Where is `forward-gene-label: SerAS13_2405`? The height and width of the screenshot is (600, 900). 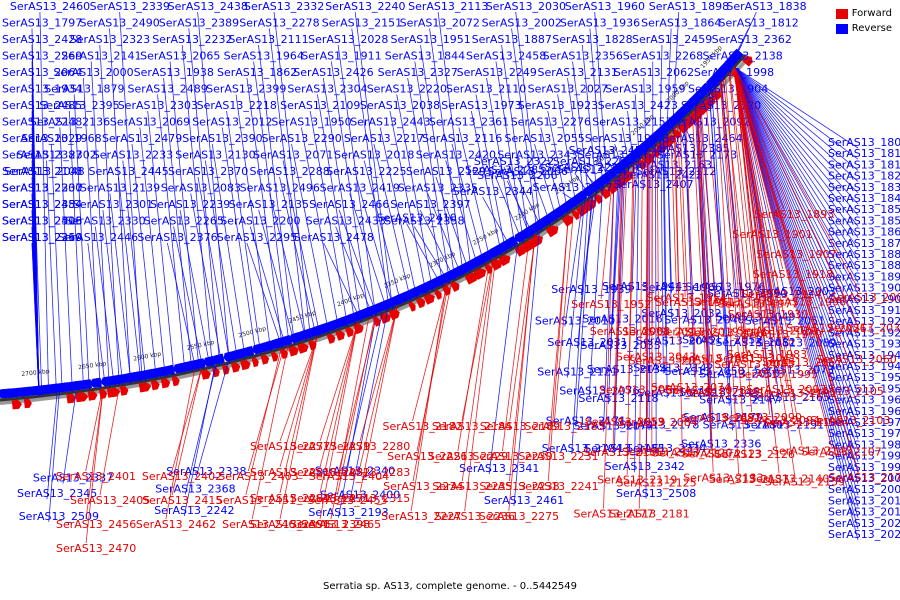
forward-gene-label: SerAS13_2405 is located at coordinates (110, 500).